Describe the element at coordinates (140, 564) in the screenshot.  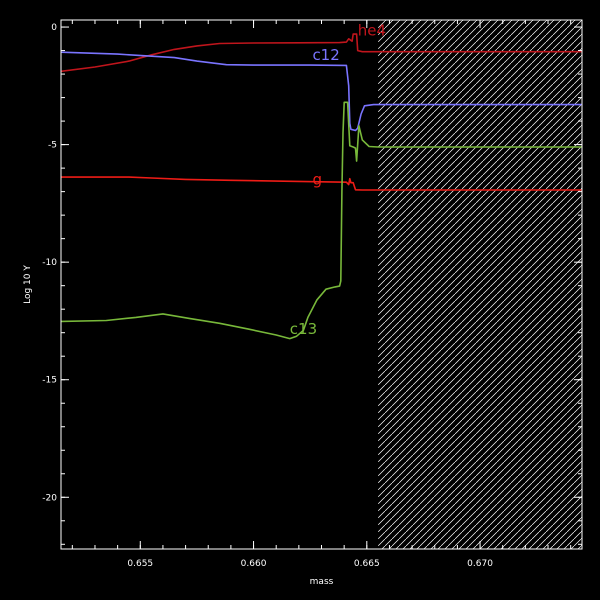
I see `x-tick-label: 0.655` at that location.